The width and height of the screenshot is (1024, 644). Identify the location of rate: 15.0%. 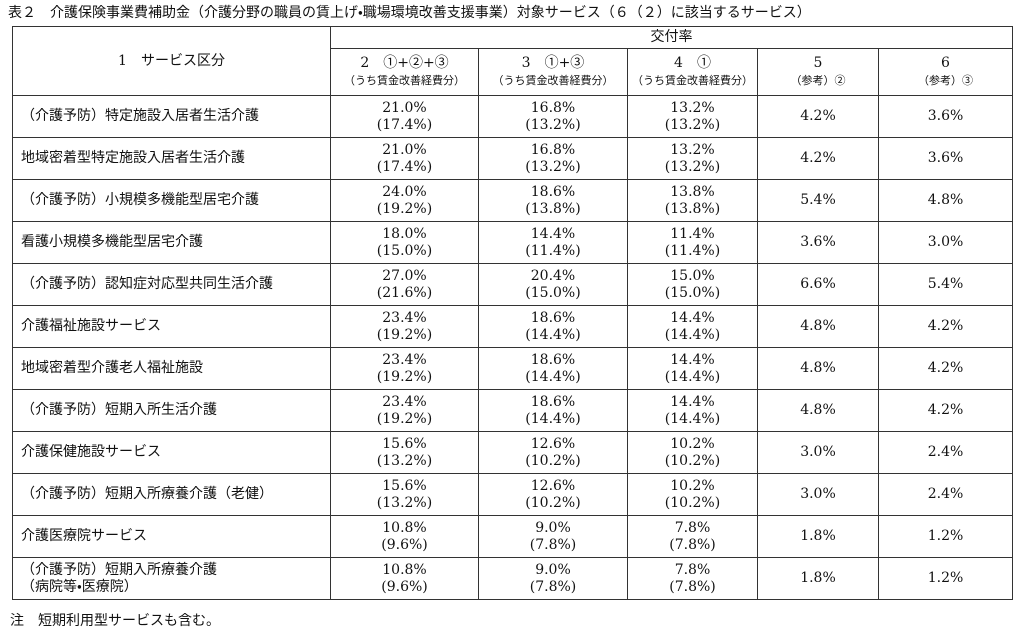
(692, 275).